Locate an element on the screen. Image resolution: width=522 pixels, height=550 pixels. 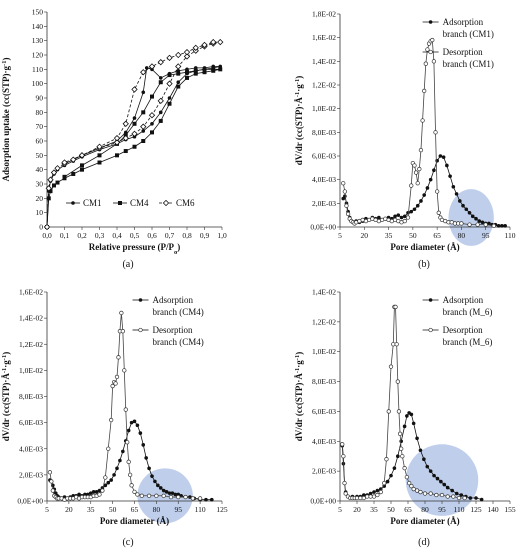
x-tick-label: 20 is located at coordinates (69, 509).